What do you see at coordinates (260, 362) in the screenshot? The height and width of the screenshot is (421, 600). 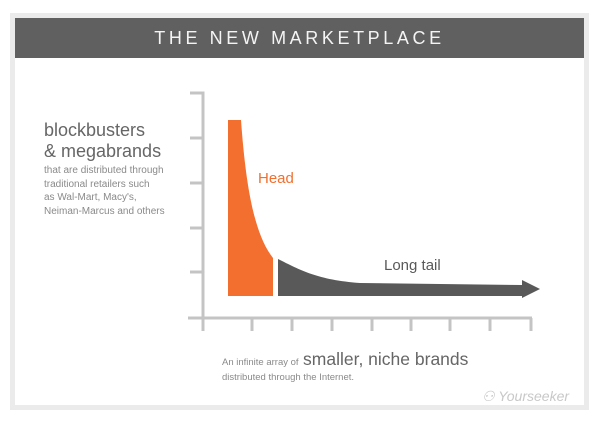 I see `caption-prefix: An infinite array of` at bounding box center [260, 362].